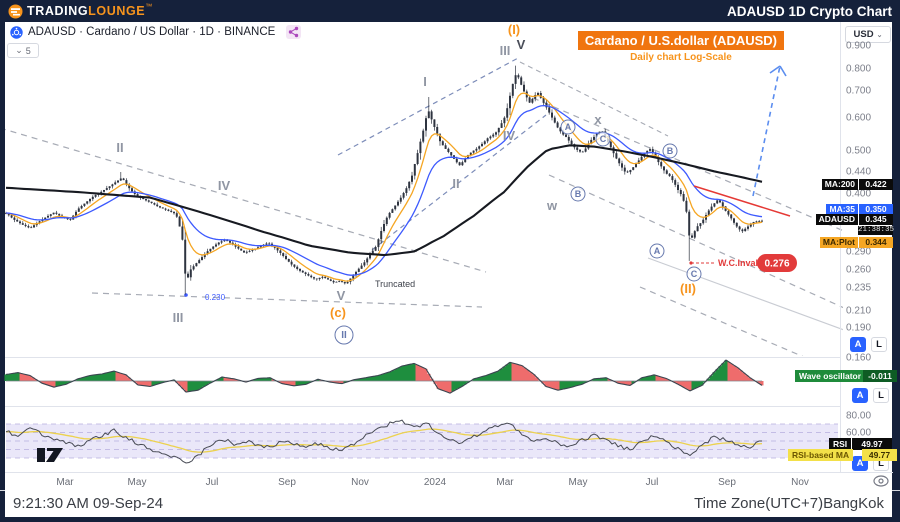 The image size is (900, 522). What do you see at coordinates (859, 252) in the screenshot?
I see `price-tick-label: 0.290` at bounding box center [859, 252].